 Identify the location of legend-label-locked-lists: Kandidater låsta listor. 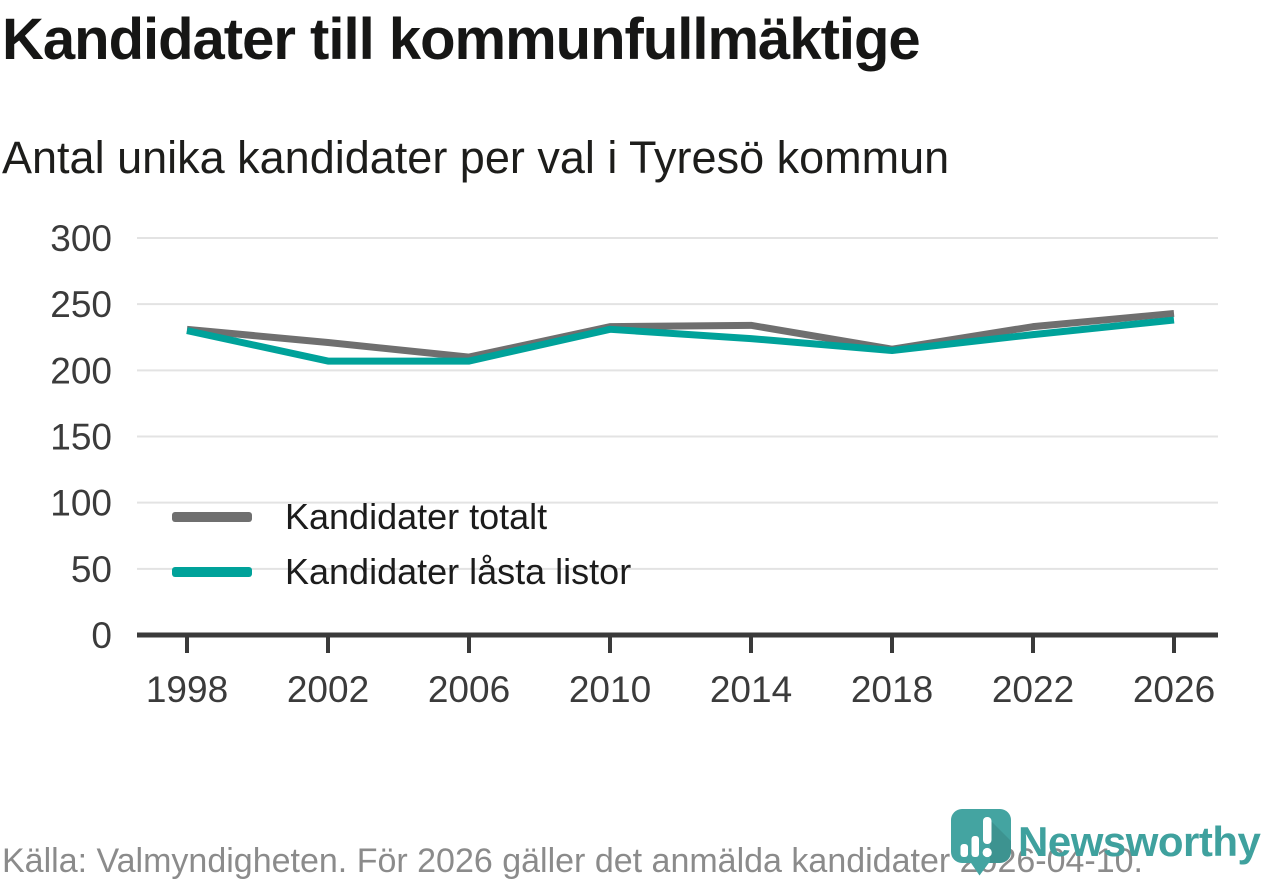
(458, 571).